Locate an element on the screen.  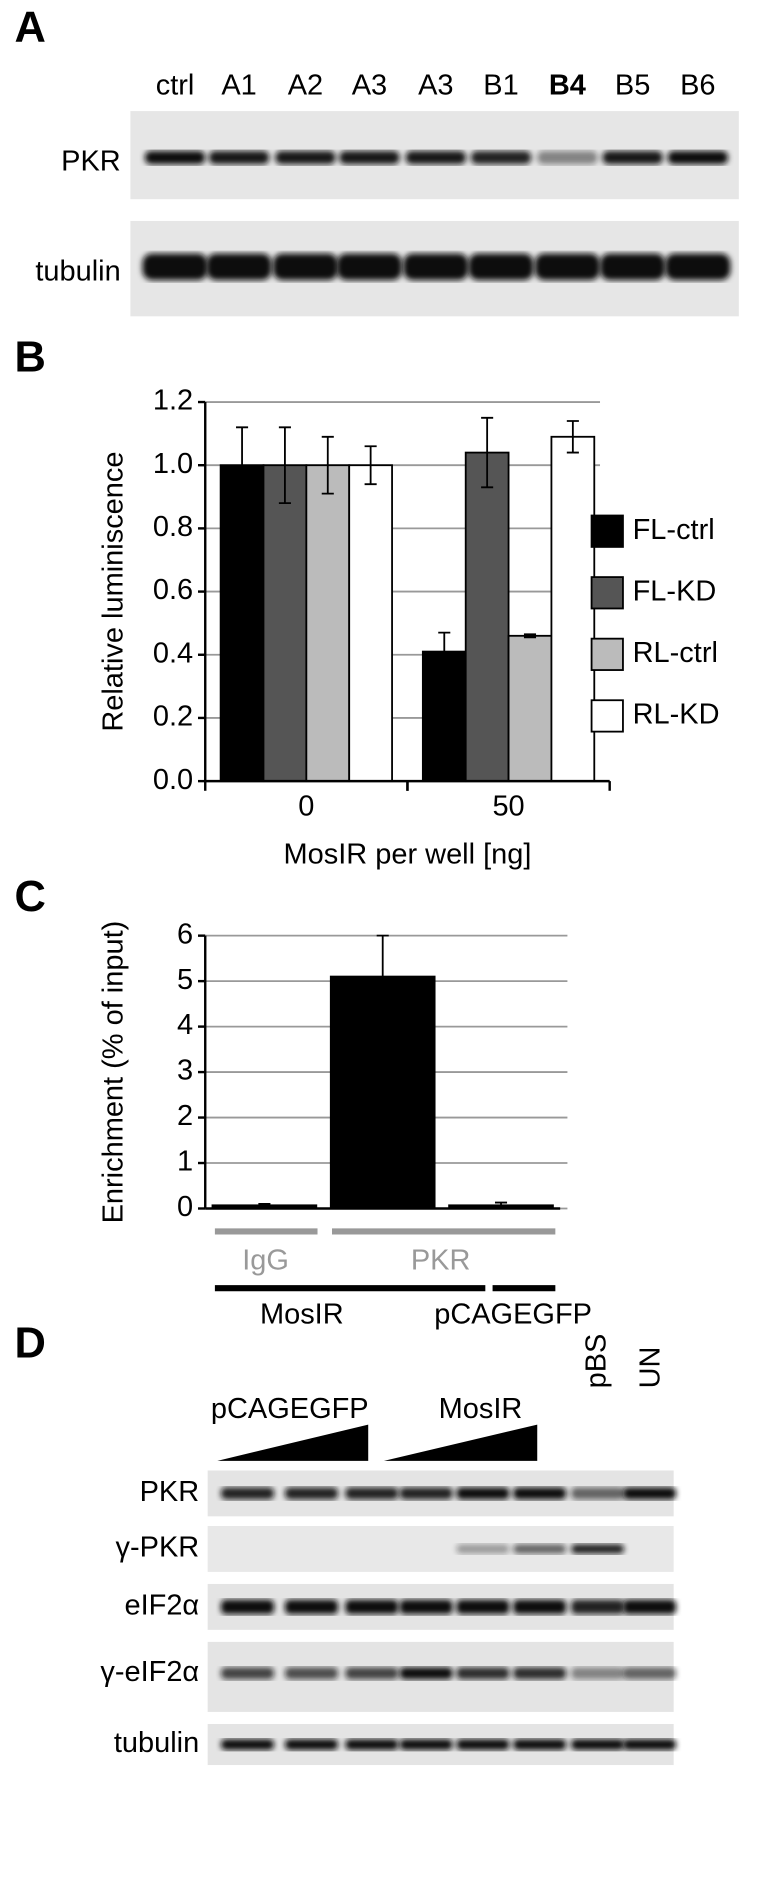
y-axis-label: Enrichment (% of input) is located at coordinates (113, 1072).